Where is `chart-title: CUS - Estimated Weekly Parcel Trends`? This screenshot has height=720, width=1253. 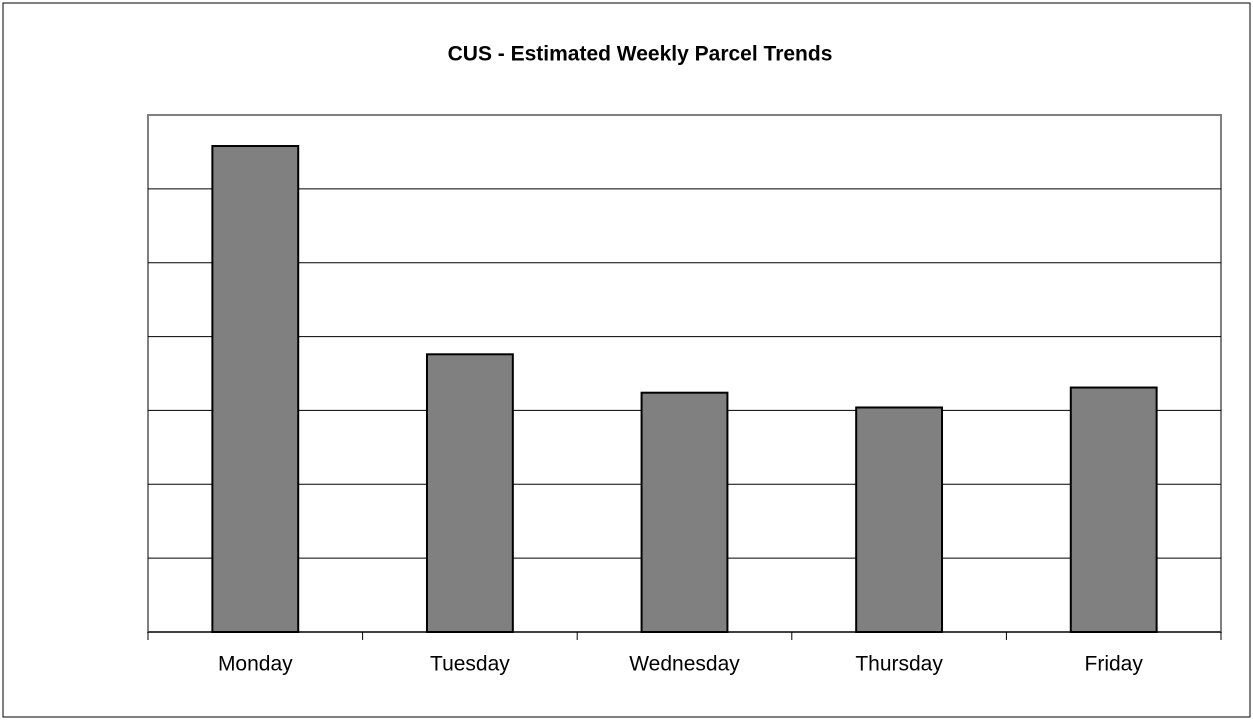
chart-title: CUS - Estimated Weekly Parcel Trends is located at coordinates (640, 54).